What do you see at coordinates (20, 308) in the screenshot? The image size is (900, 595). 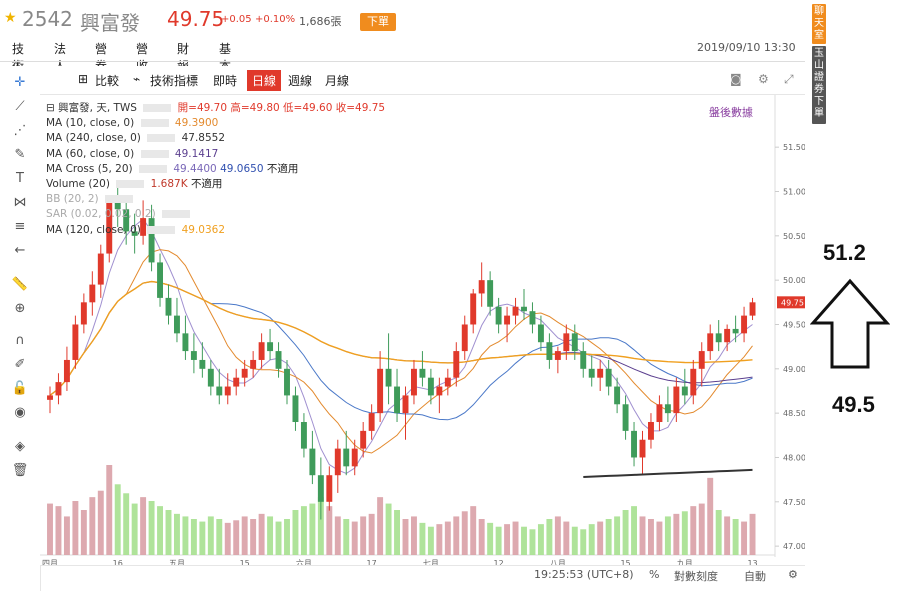 I see `zoom-in-icon: ⊕` at bounding box center [20, 308].